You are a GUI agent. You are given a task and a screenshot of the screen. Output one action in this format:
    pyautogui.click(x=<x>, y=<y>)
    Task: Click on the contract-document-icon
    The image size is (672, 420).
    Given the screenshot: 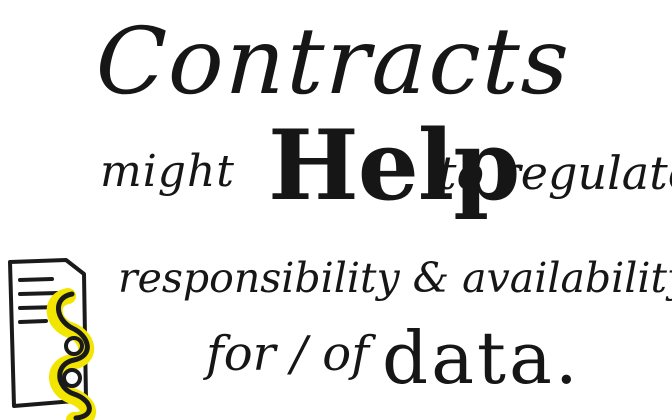 What is the action you would take?
    pyautogui.click(x=52, y=339)
    